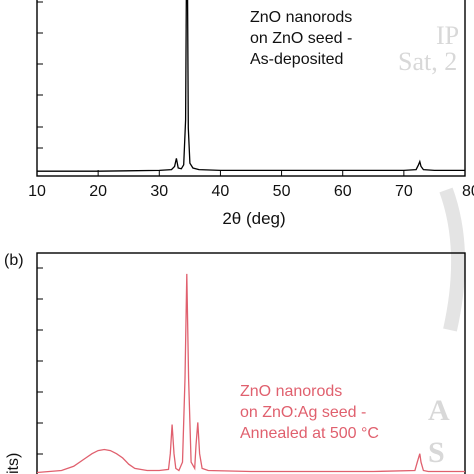  I want to click on panel-a-x-ticks: 10 20 30 40 50 60 70 80, so click(251, 185).